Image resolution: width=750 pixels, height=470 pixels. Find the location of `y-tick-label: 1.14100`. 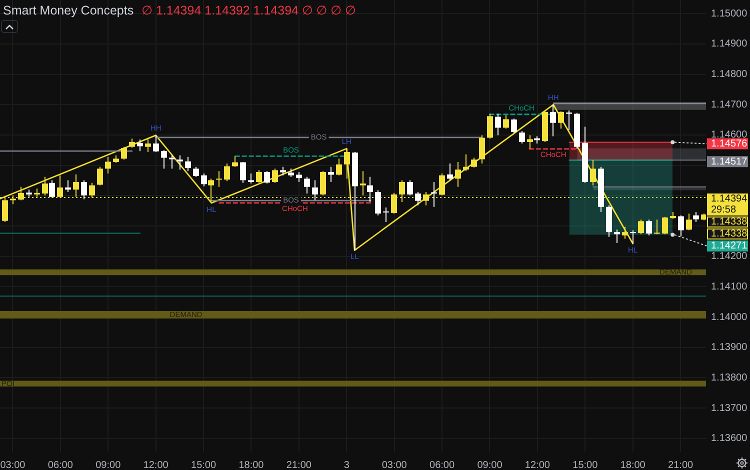

y-tick-label: 1.14100 is located at coordinates (729, 286).